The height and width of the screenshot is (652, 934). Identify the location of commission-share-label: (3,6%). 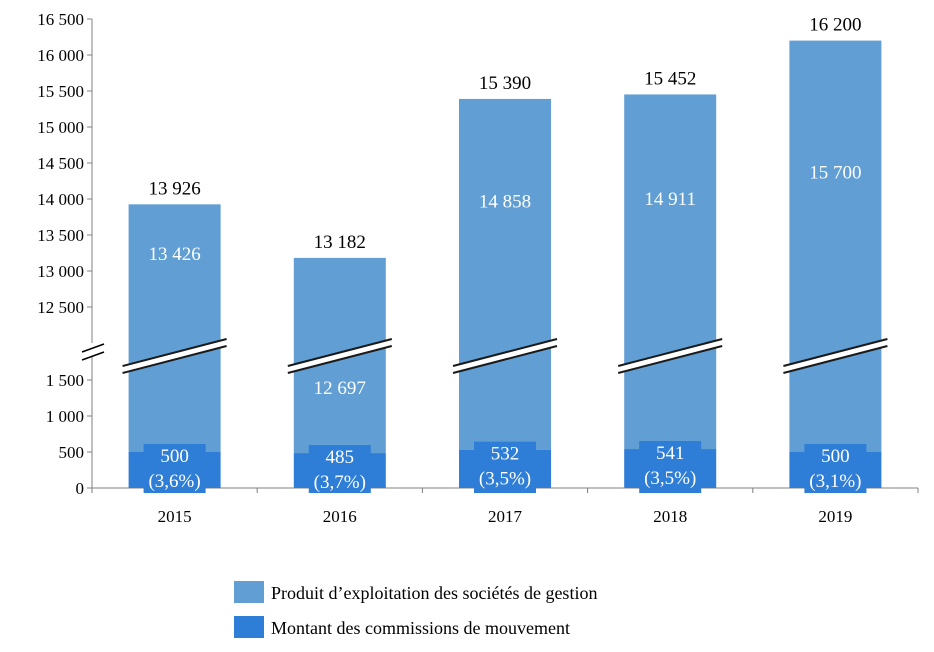
(174, 481).